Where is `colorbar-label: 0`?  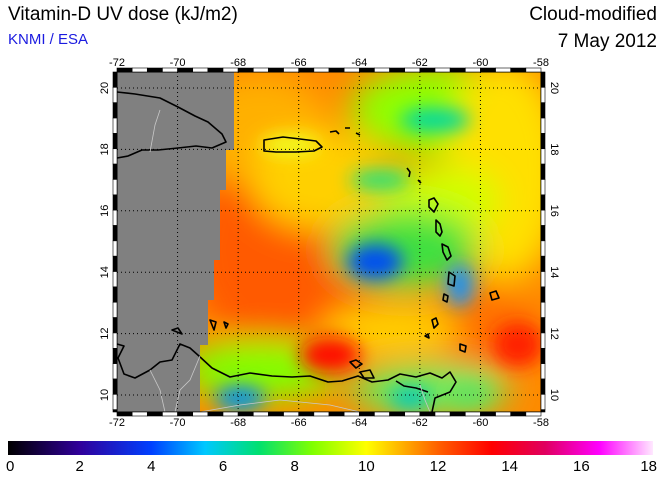 colorbar-label: 0 is located at coordinates (10, 466).